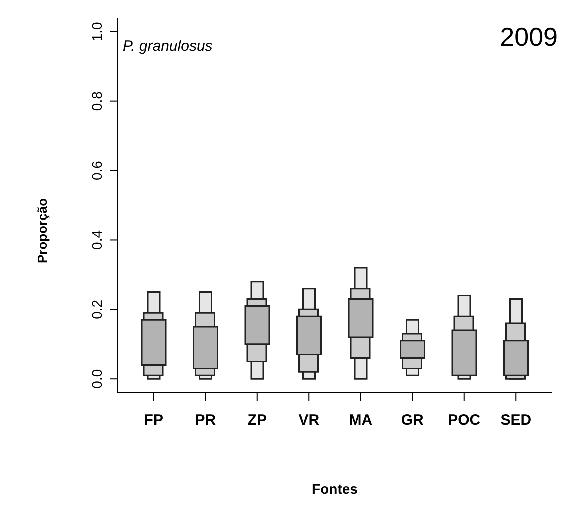 This screenshot has width=566, height=513. Describe the element at coordinates (97, 379) in the screenshot. I see `y-tick-label: 0.0` at that location.